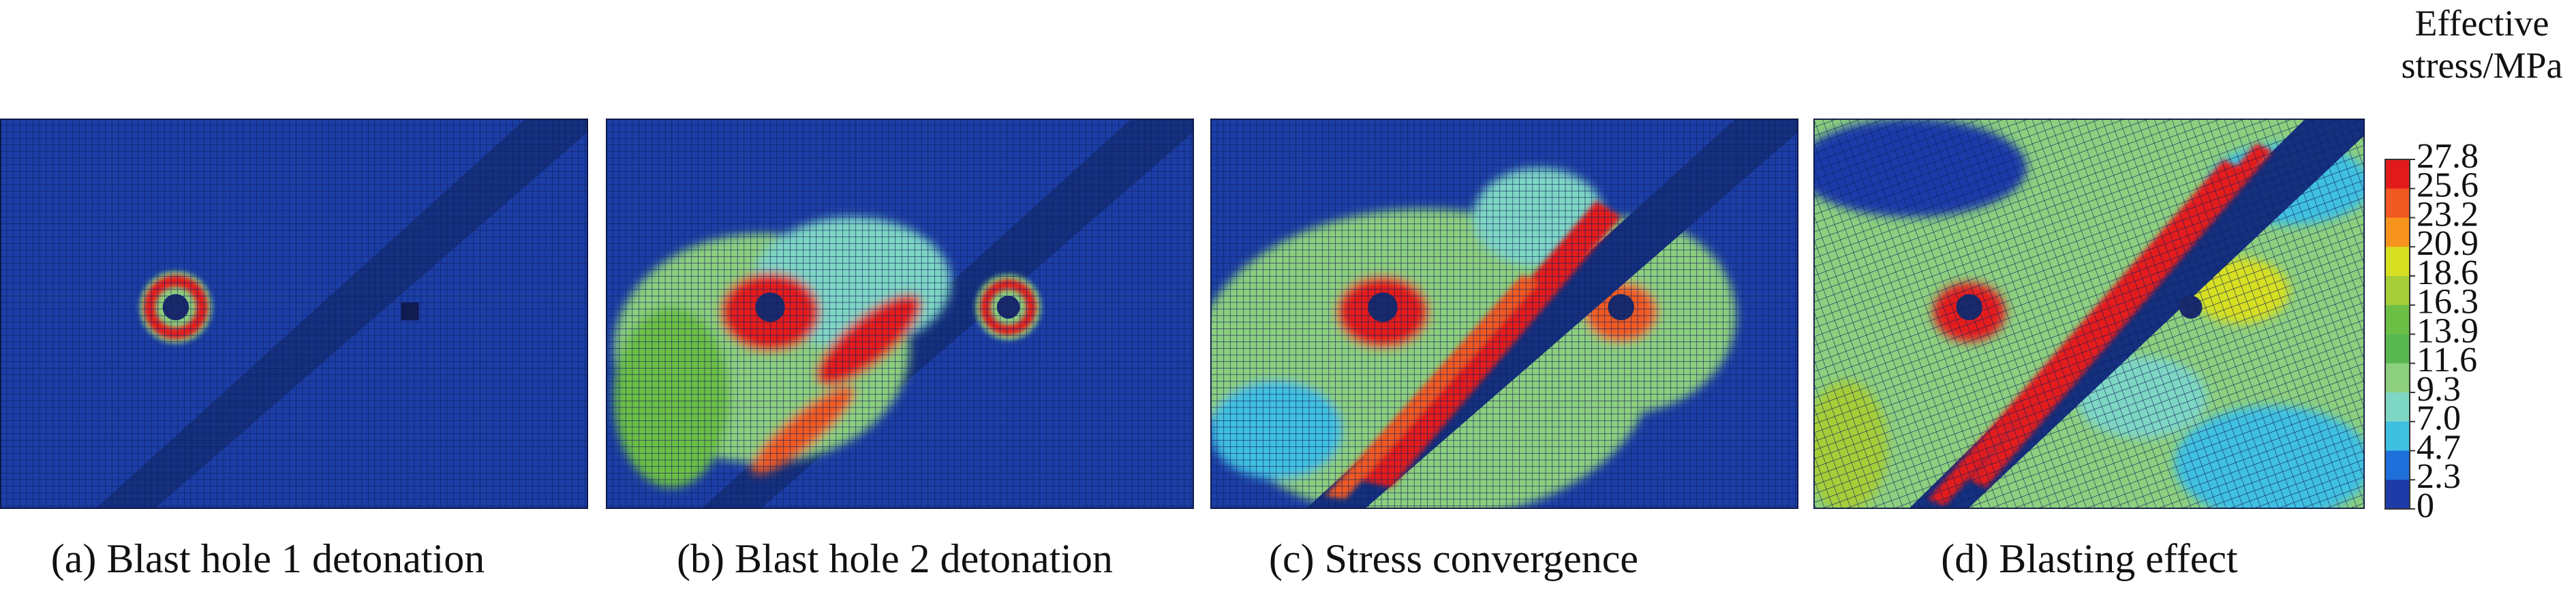  I want to click on colorbar-label: 13.9, so click(2448, 331).